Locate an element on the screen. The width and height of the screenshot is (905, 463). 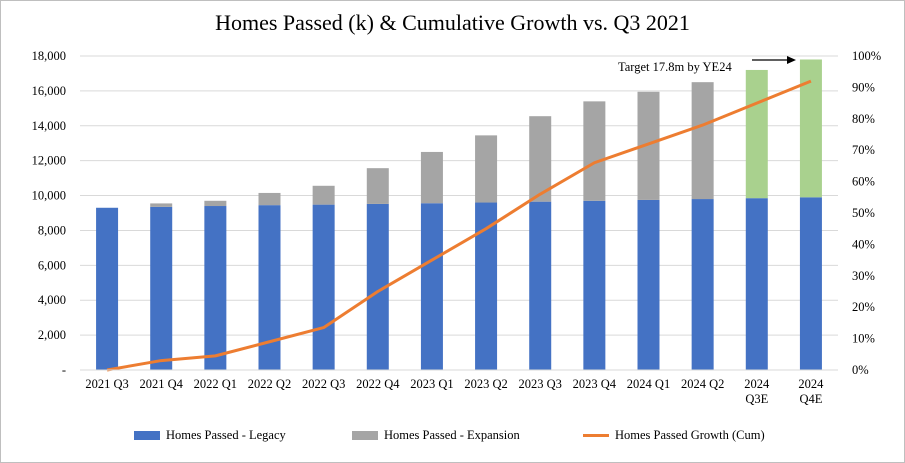
legend-item-growth: Homes Passed Growth (Cum) is located at coordinates (674, 435).